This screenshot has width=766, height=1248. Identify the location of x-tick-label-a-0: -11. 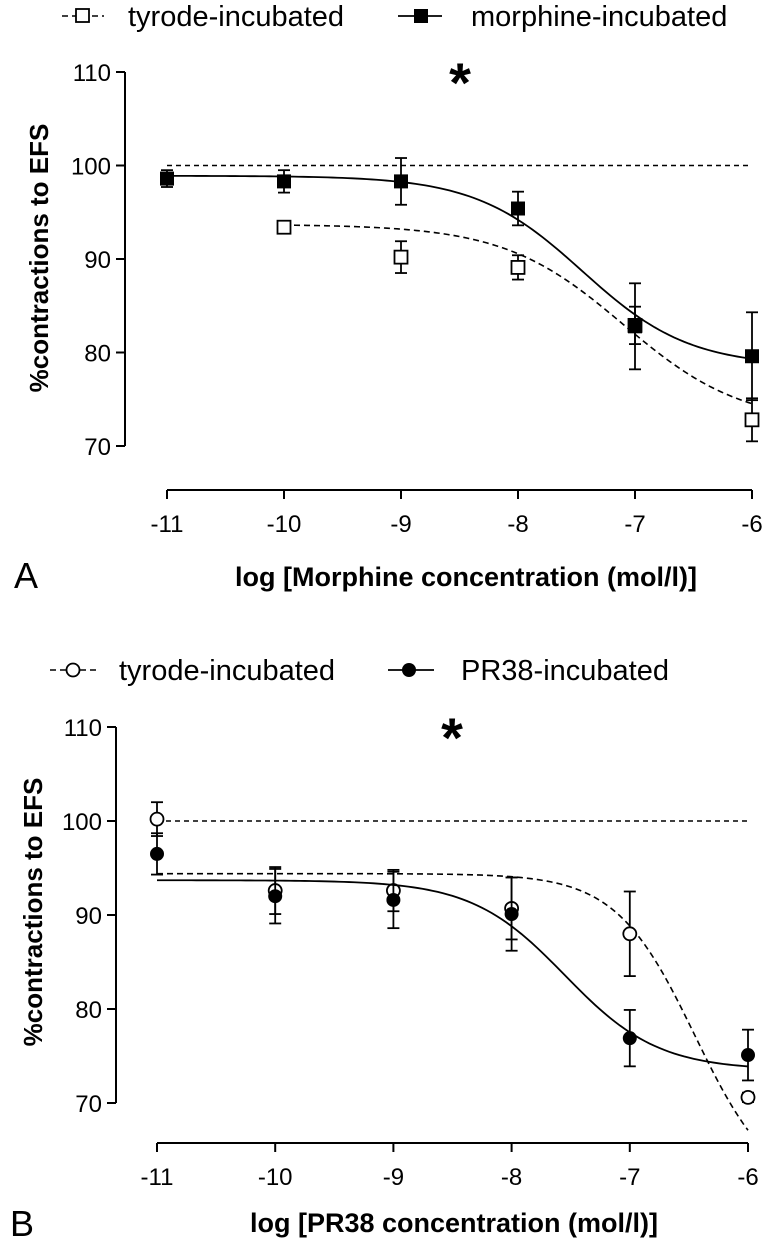
(167, 524).